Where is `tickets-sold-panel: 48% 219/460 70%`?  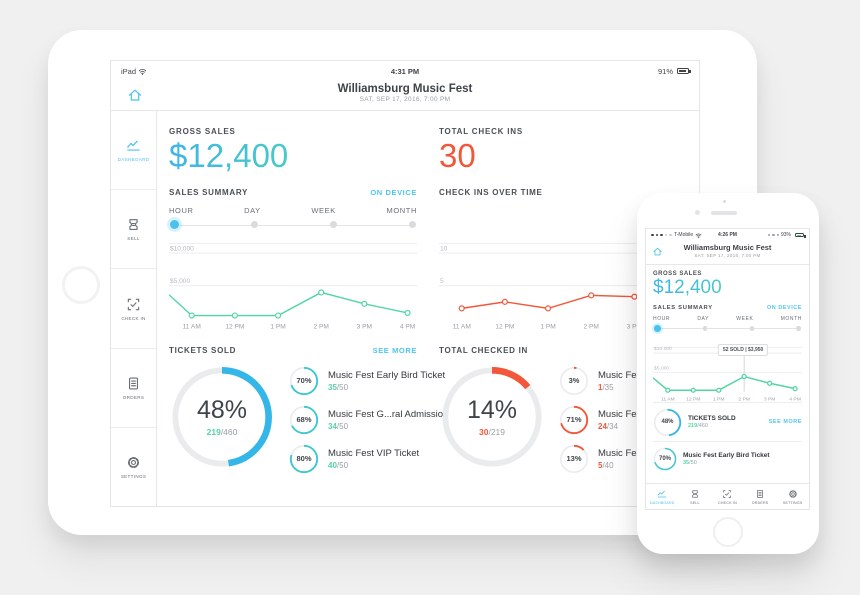
tickets-sold-panel: 48% 219/460 70% is located at coordinates (308, 419).